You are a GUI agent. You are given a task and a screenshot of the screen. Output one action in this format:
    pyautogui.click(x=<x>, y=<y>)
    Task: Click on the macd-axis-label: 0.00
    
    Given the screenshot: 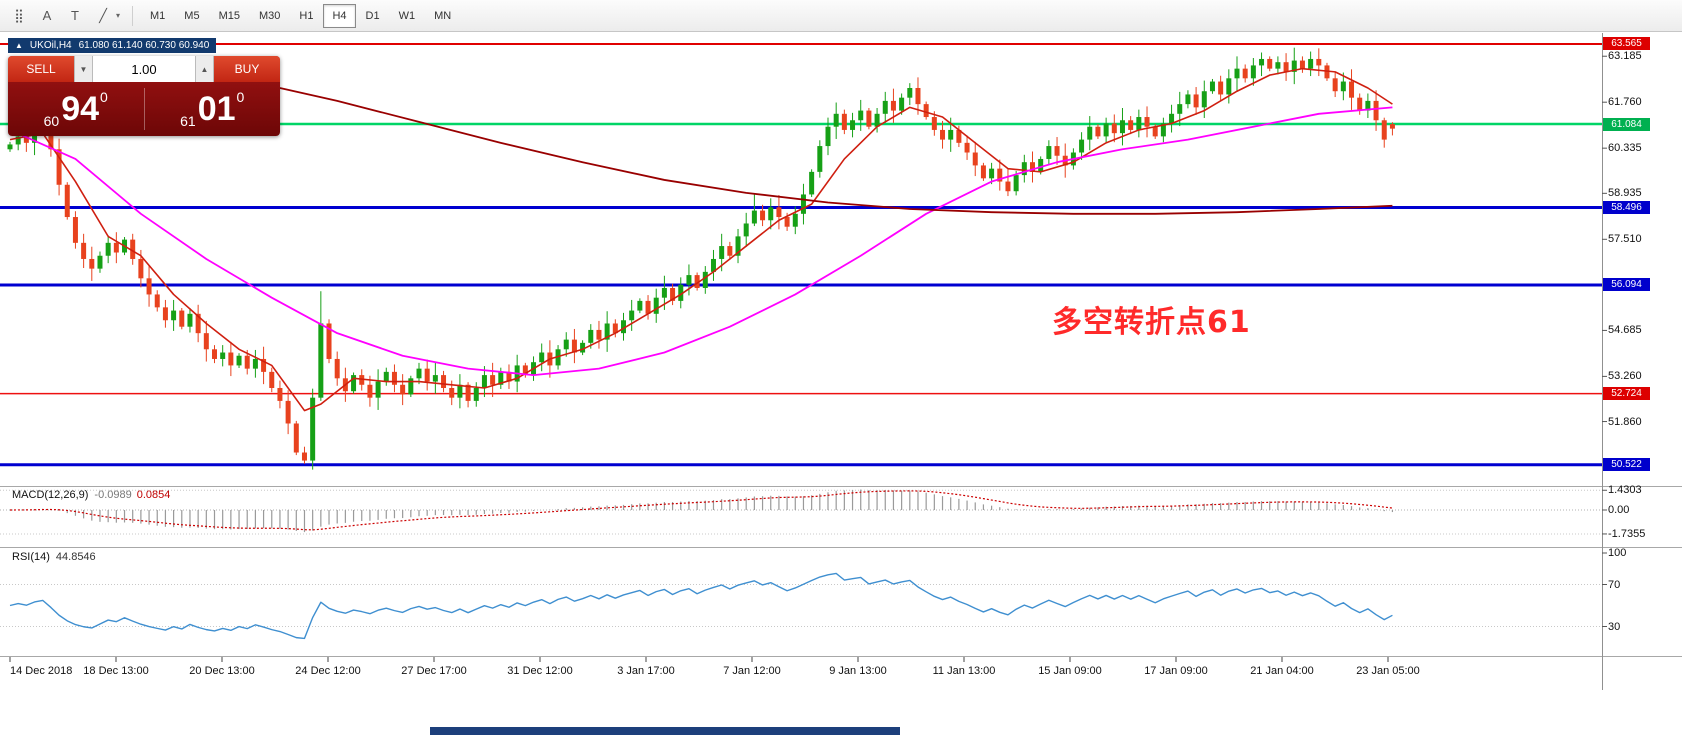 What is the action you would take?
    pyautogui.click(x=1619, y=510)
    